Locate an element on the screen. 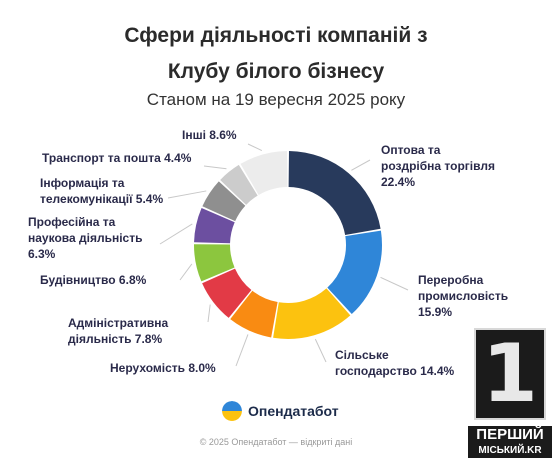  slice-label-4: Нерухомість 8.0% is located at coordinates (163, 368).